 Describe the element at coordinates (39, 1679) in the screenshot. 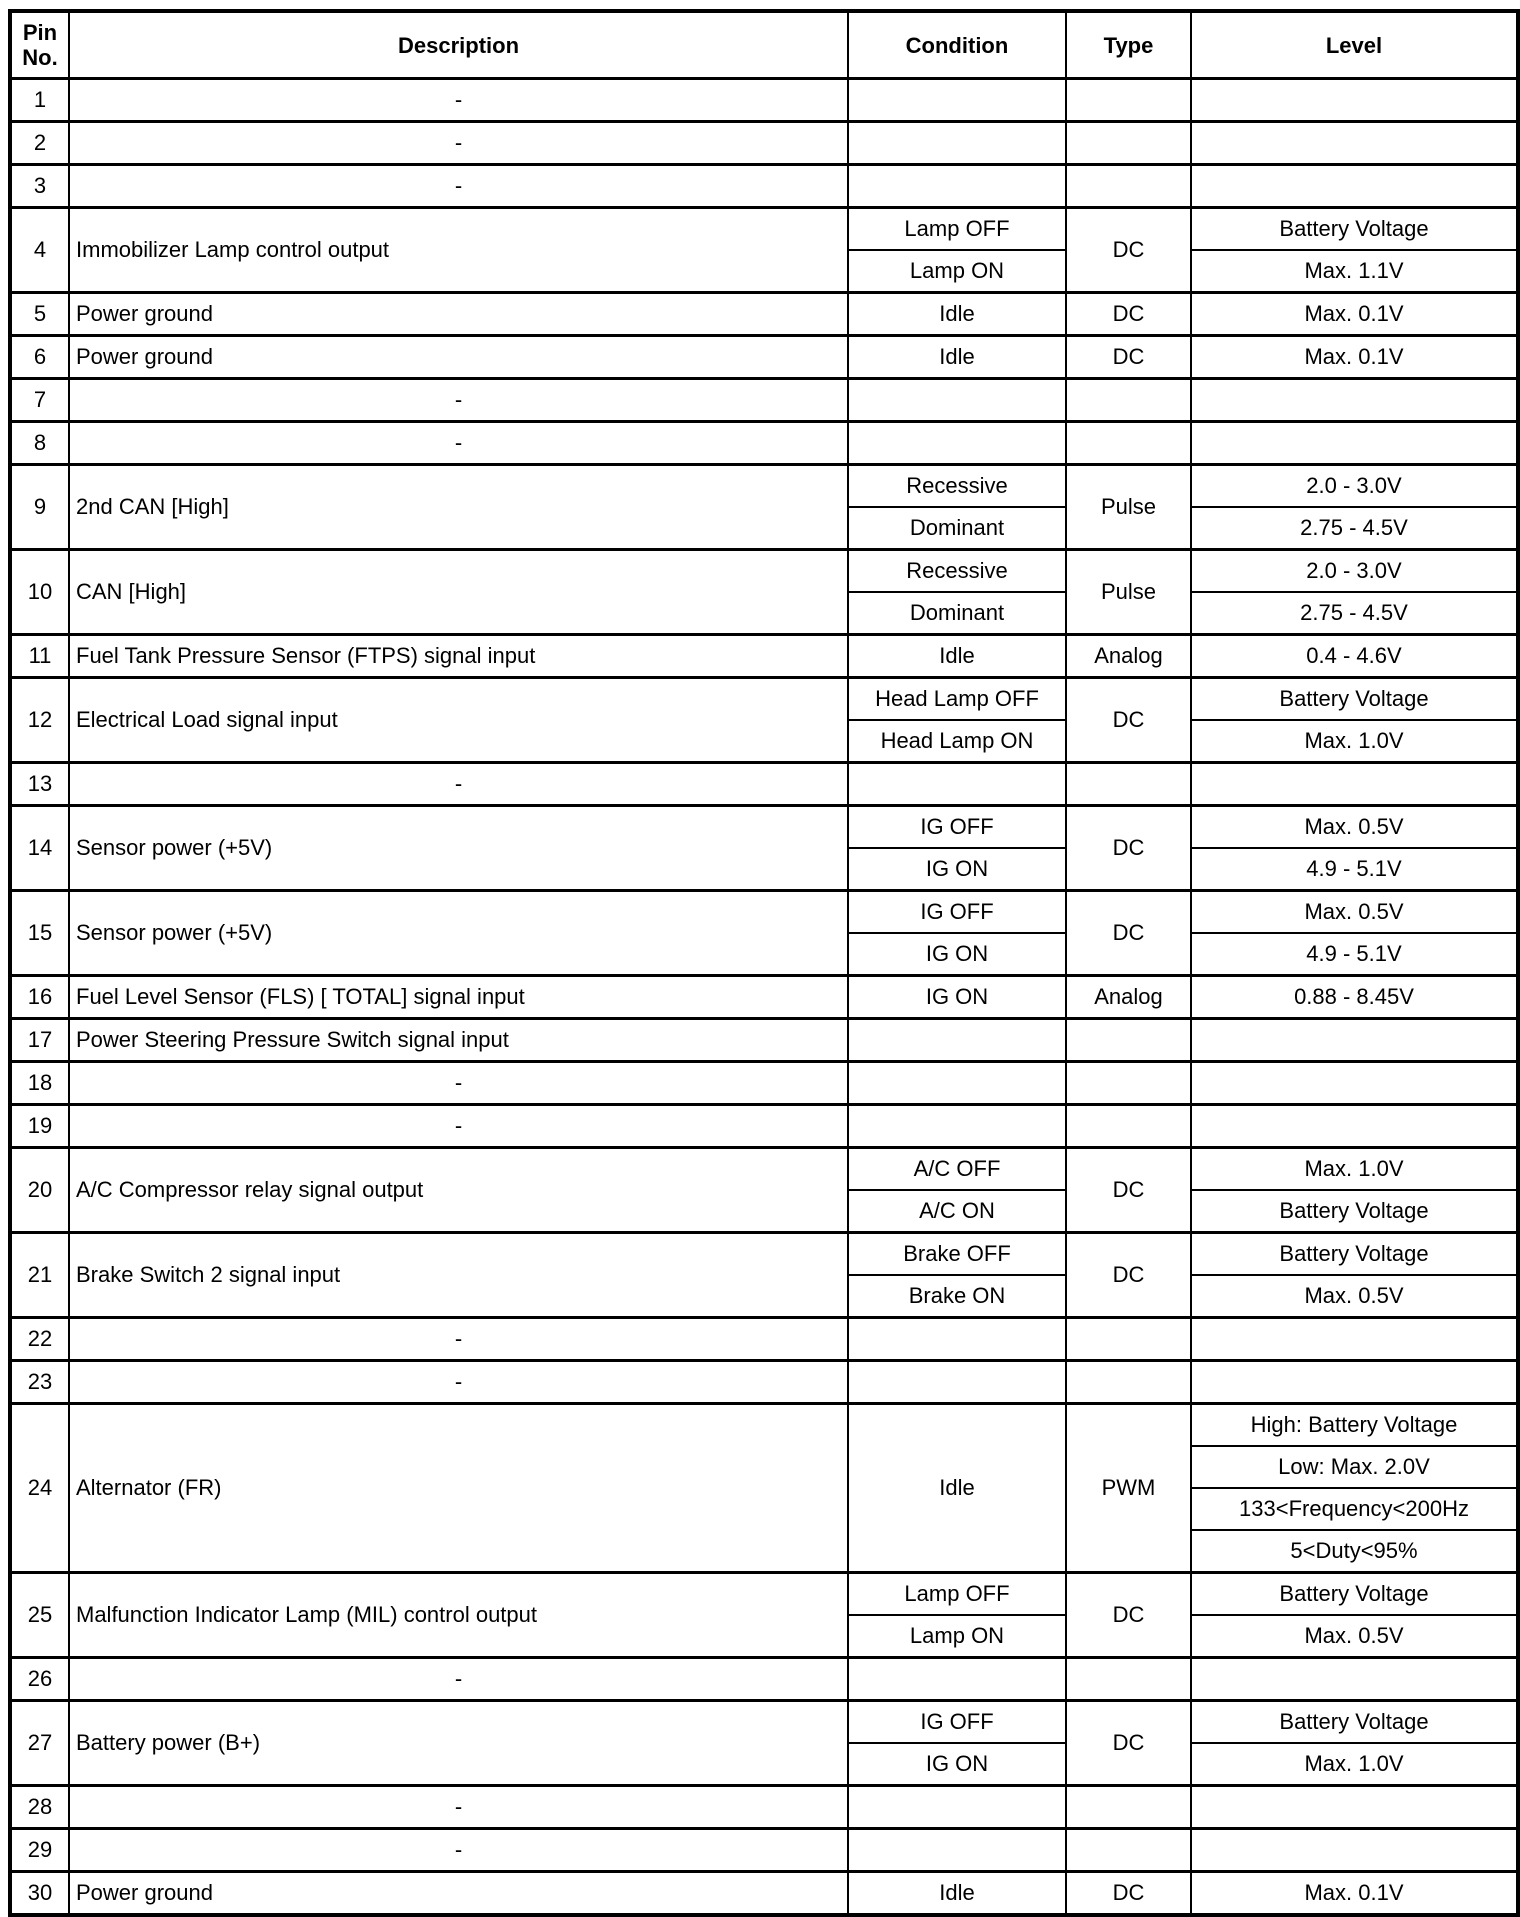

I see `pin-number: 26` at that location.